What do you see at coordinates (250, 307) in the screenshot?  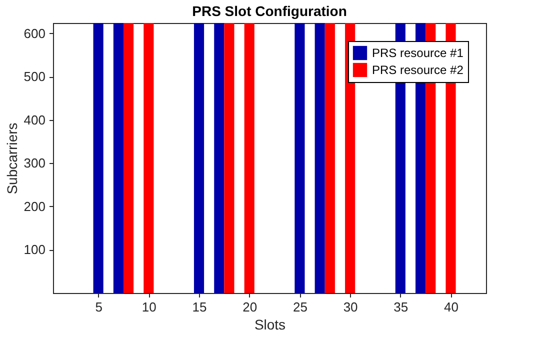 I see `x-tick-label: 20` at bounding box center [250, 307].